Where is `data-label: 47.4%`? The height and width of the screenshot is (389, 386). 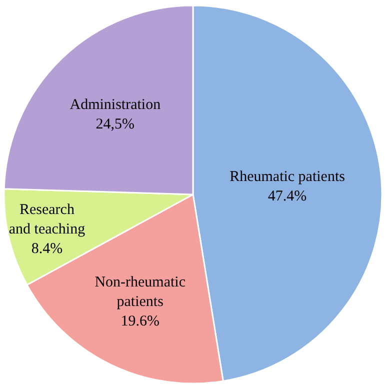
data-label: 47.4% is located at coordinates (287, 196).